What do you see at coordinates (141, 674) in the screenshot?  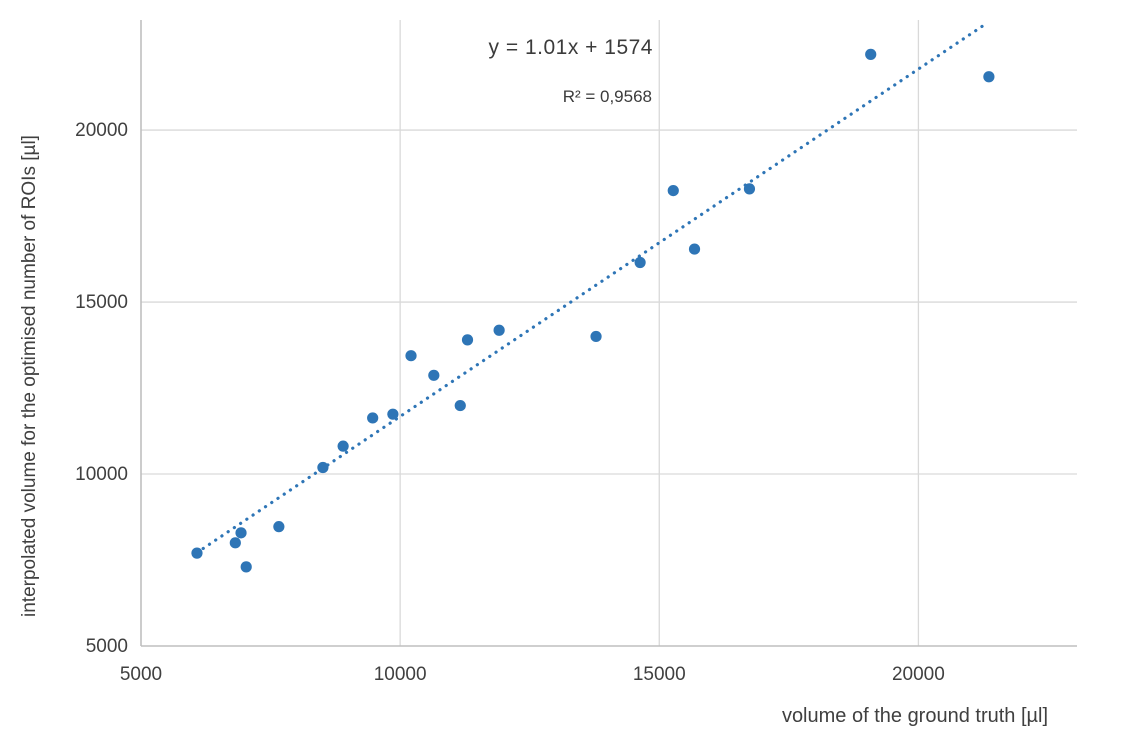 I see `x-tick-label: 5000` at bounding box center [141, 674].